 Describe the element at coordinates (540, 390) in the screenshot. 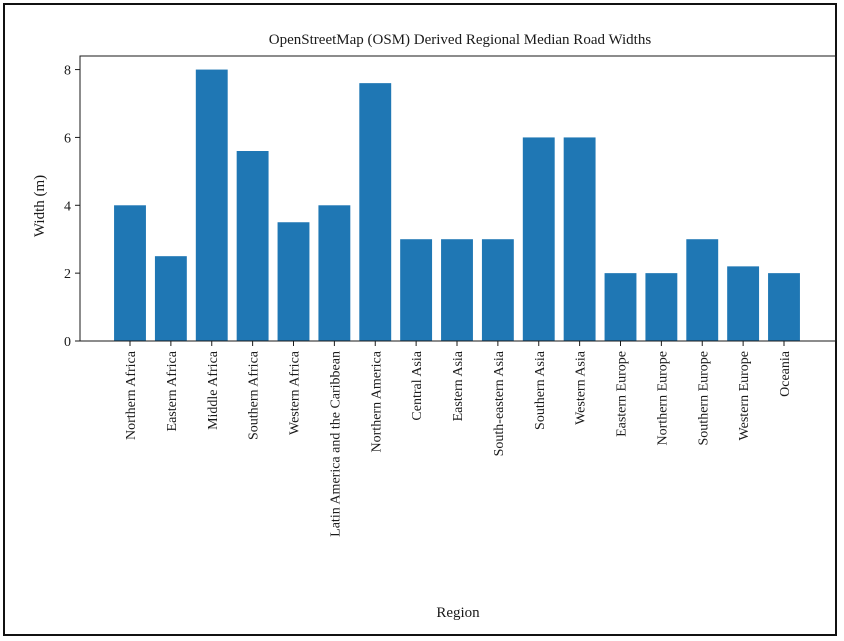

I see `x-tick-label: Southern Asia` at that location.